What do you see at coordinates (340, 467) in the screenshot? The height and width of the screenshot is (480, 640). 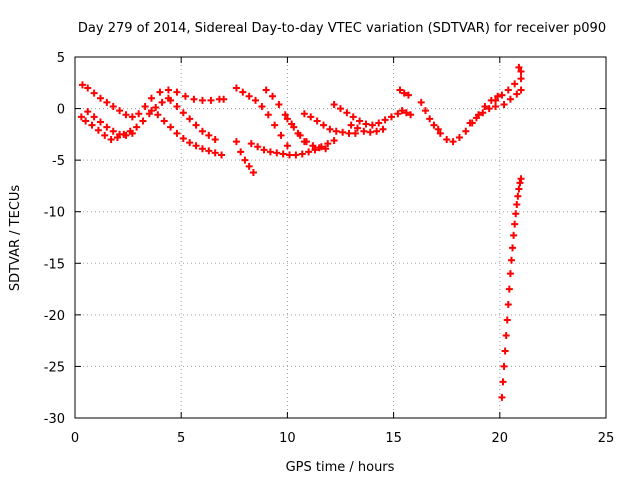 I see `x-axis-label: GPS time / hours` at bounding box center [340, 467].